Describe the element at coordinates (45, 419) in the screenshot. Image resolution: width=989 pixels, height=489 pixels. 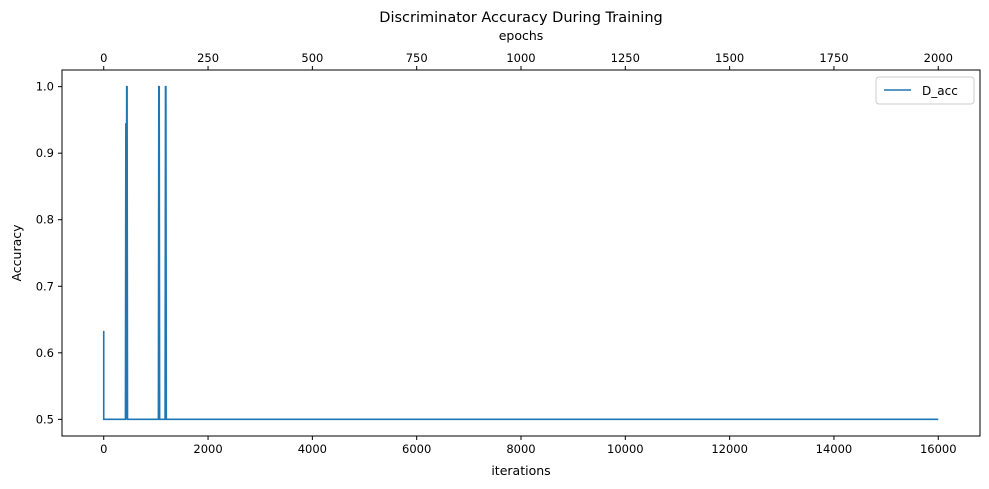
I see `y-tick-label: 0.5` at that location.